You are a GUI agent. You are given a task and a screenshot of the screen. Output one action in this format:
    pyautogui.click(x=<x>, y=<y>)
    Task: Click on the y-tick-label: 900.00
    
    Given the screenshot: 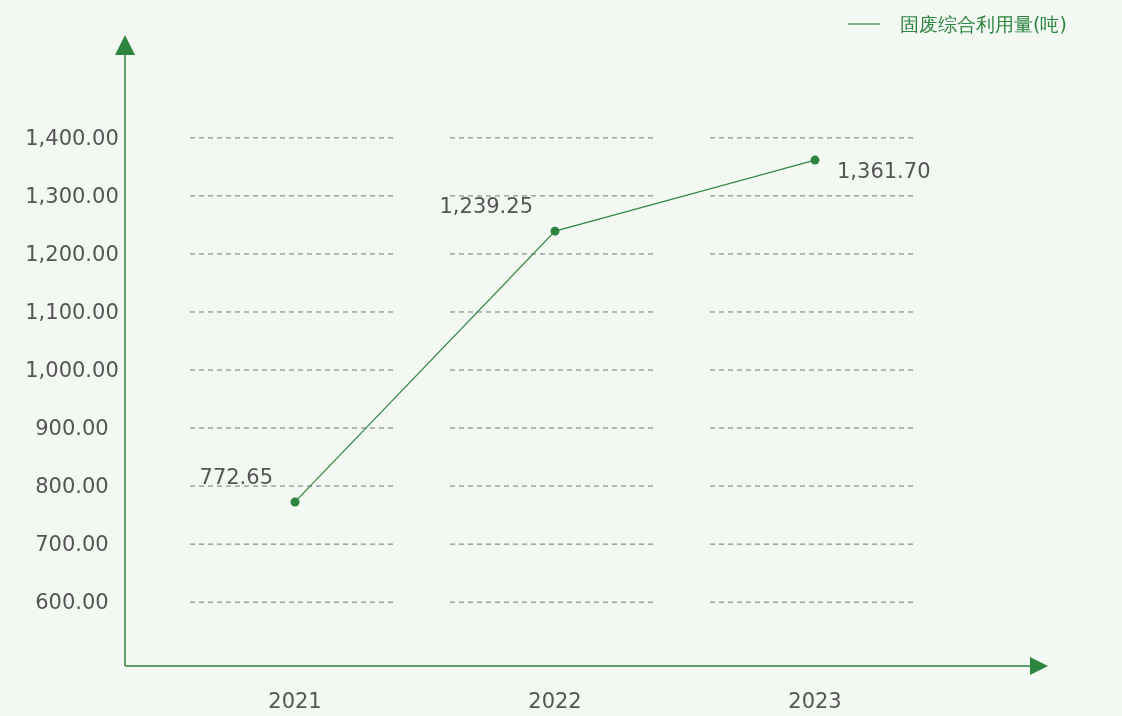 What is the action you would take?
    pyautogui.click(x=72, y=428)
    